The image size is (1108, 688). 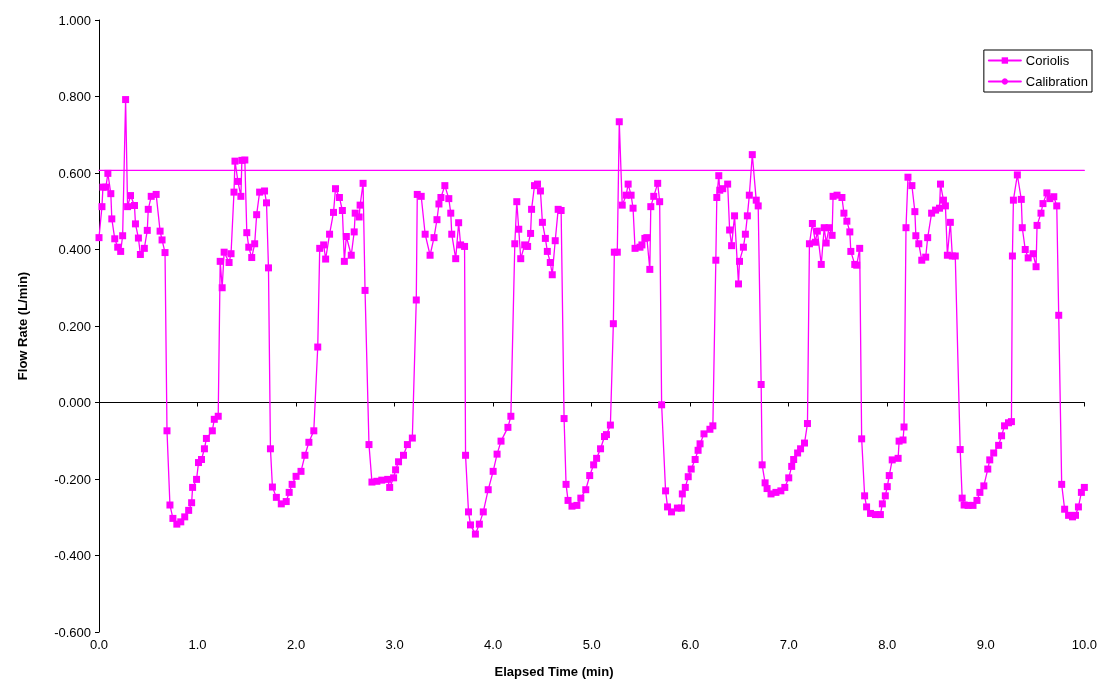 I want to click on y-tick-label: 0.200, so click(x=74, y=326).